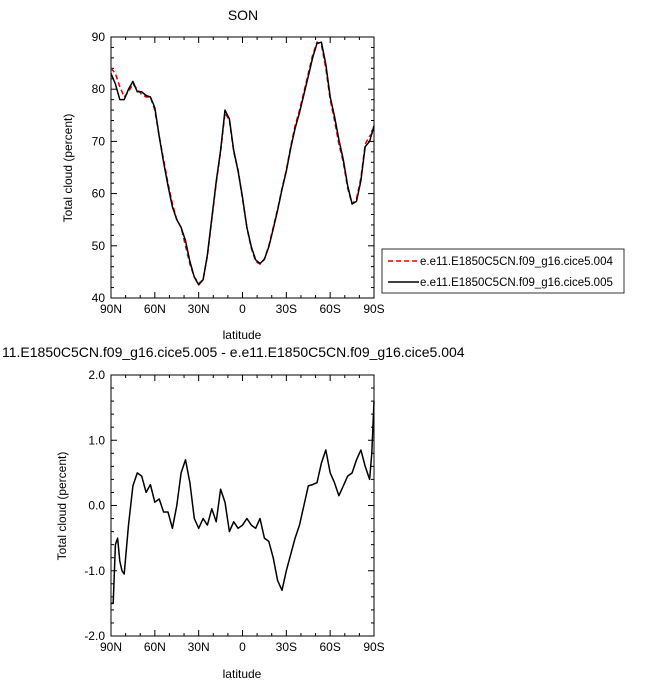 The height and width of the screenshot is (687, 670). I want to click on top-xtick-label: 30N, so click(199, 309).